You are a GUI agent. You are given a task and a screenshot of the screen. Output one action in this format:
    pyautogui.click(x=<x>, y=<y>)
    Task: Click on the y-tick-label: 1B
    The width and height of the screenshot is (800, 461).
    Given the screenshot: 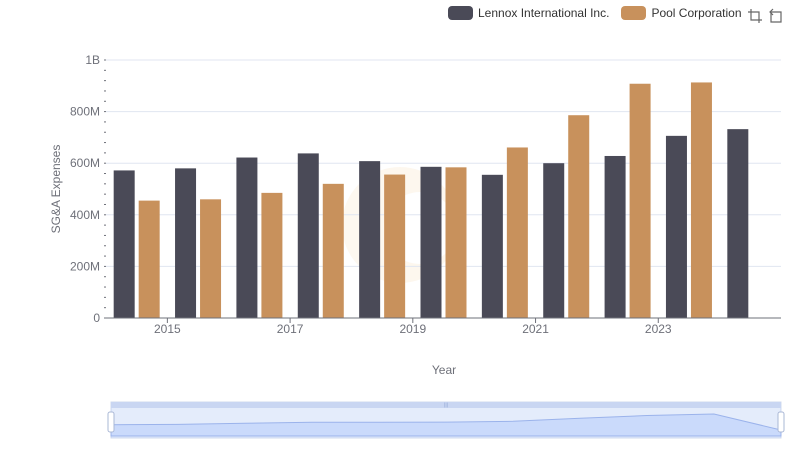 What is the action you would take?
    pyautogui.click(x=92, y=60)
    